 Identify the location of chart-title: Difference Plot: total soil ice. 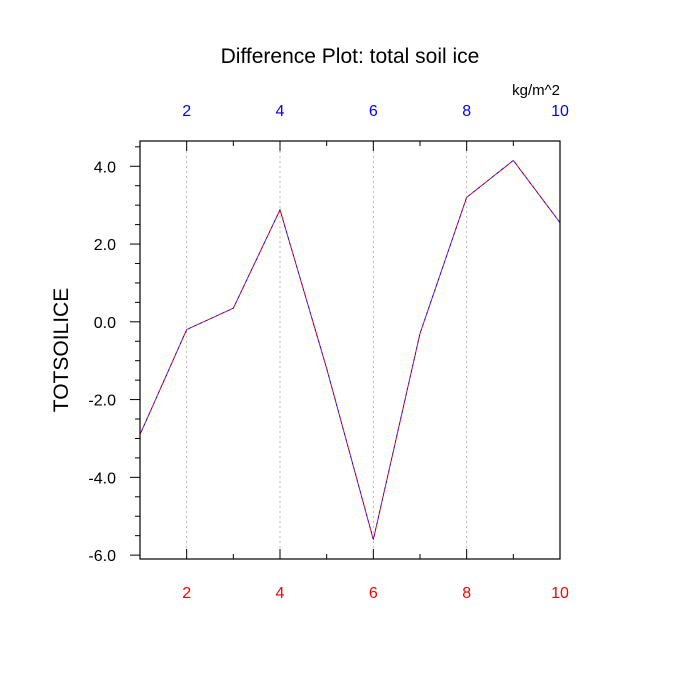
(350, 56).